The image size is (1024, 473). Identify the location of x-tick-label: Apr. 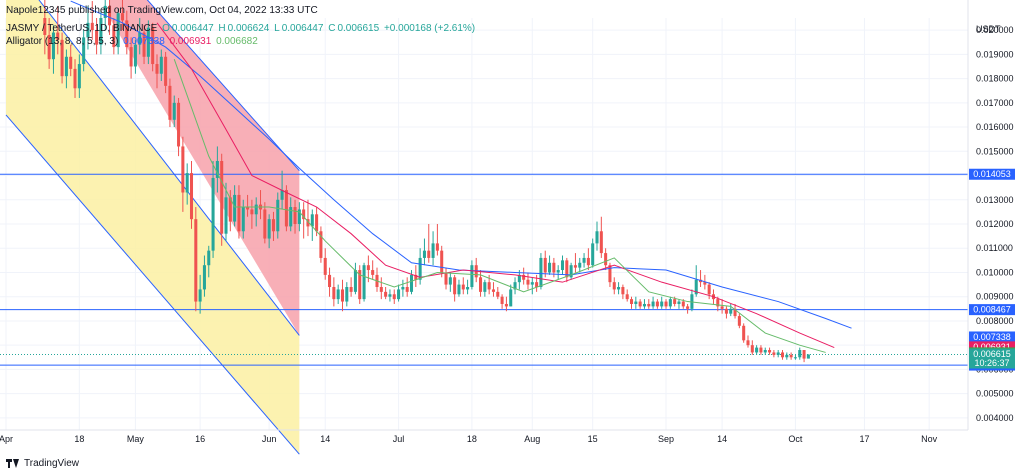
(6, 439).